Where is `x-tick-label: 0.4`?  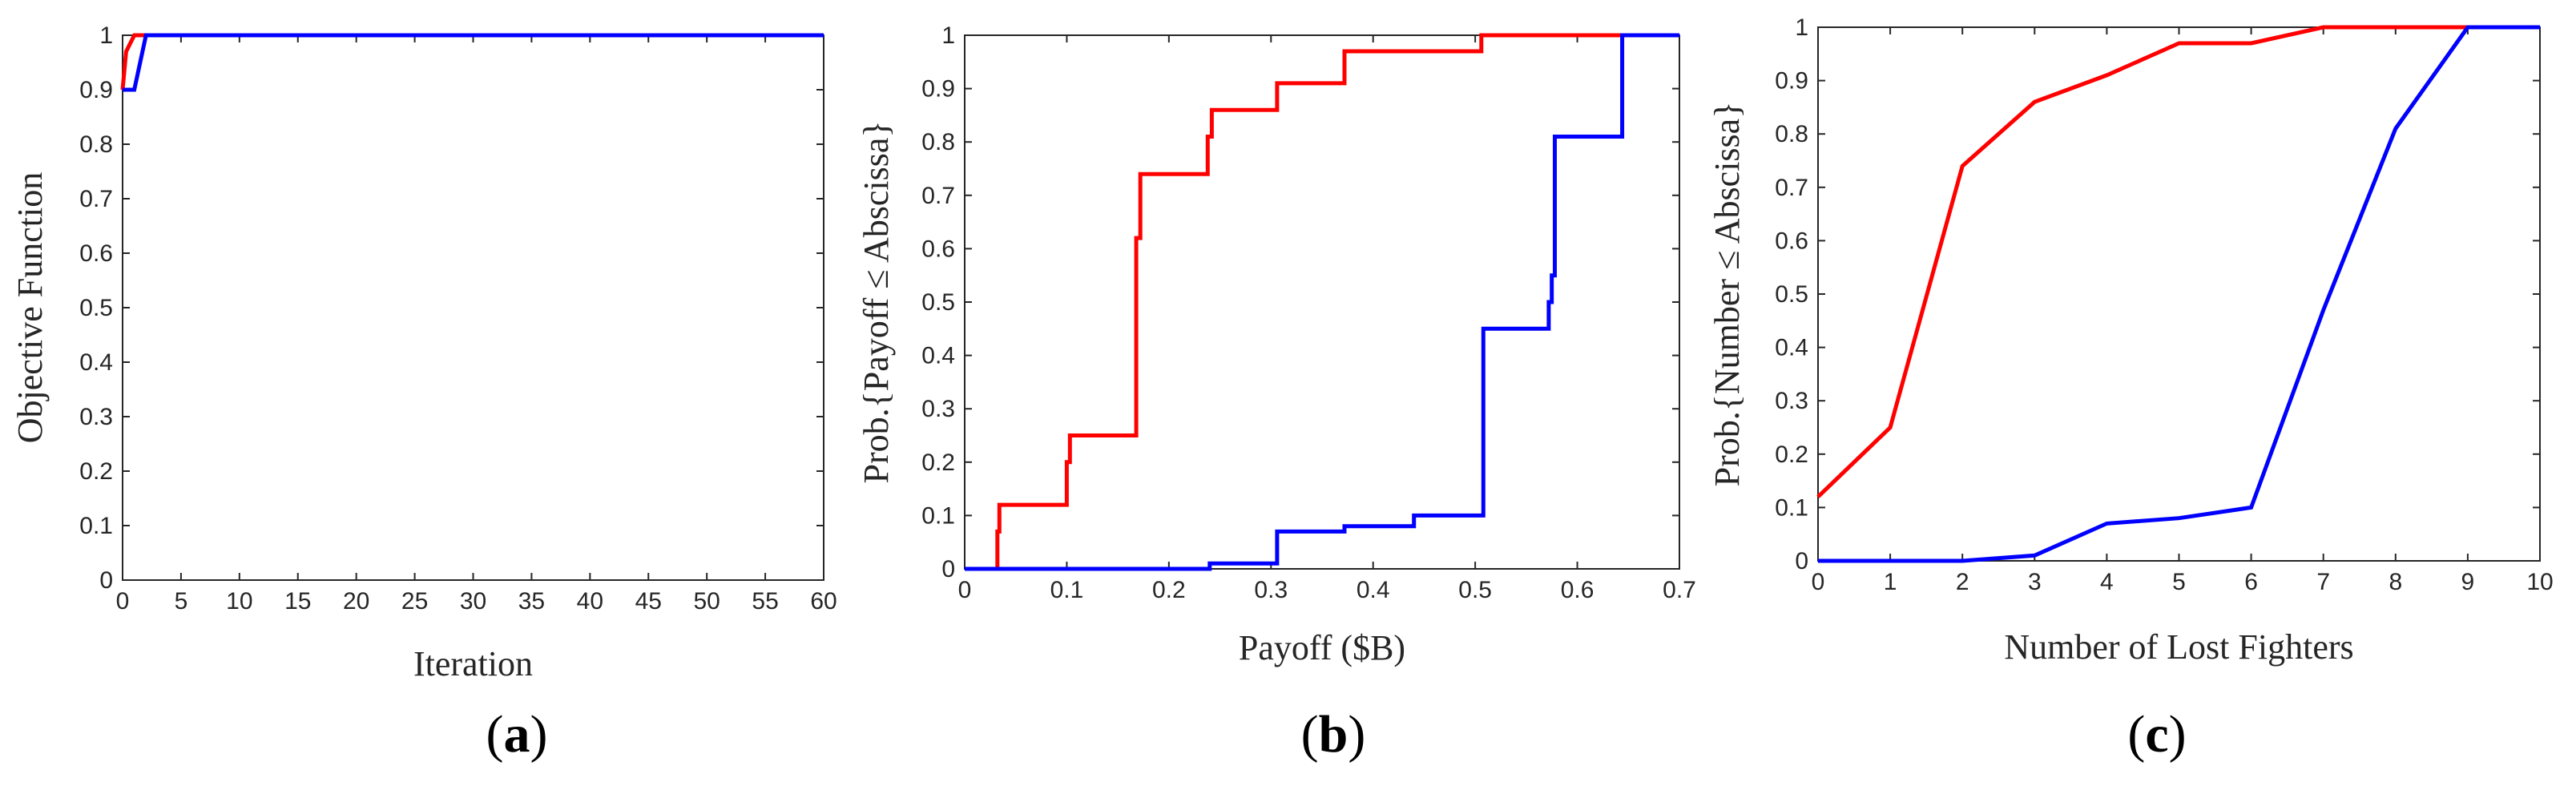
x-tick-label: 0.4 is located at coordinates (1373, 590).